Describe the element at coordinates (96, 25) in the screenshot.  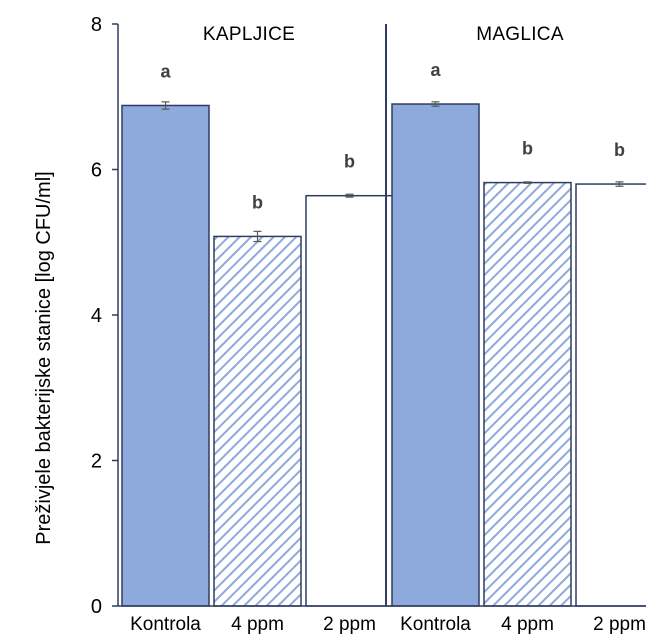
I see `y-tick-label: 8` at that location.